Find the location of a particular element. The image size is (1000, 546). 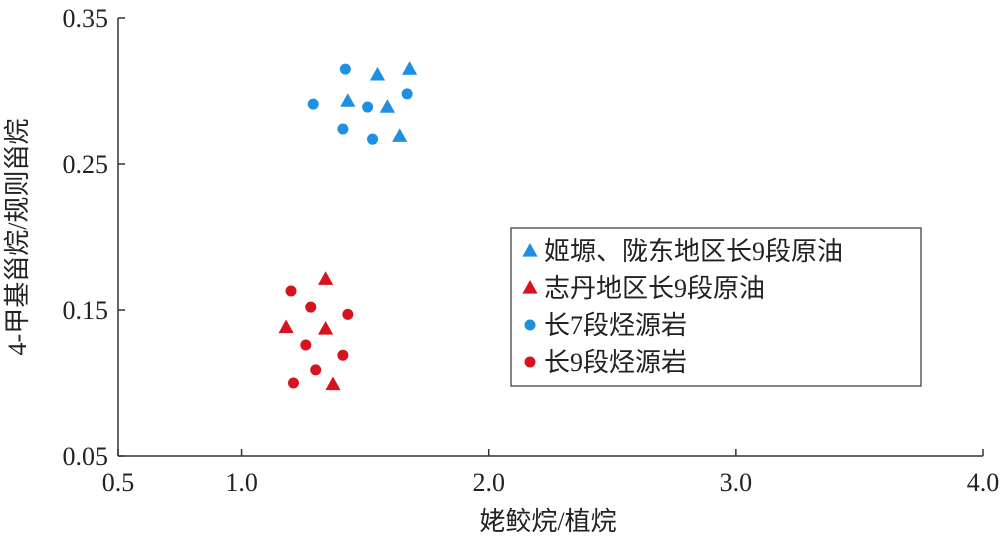

y-tick-label: 0.15 is located at coordinates (86, 310).